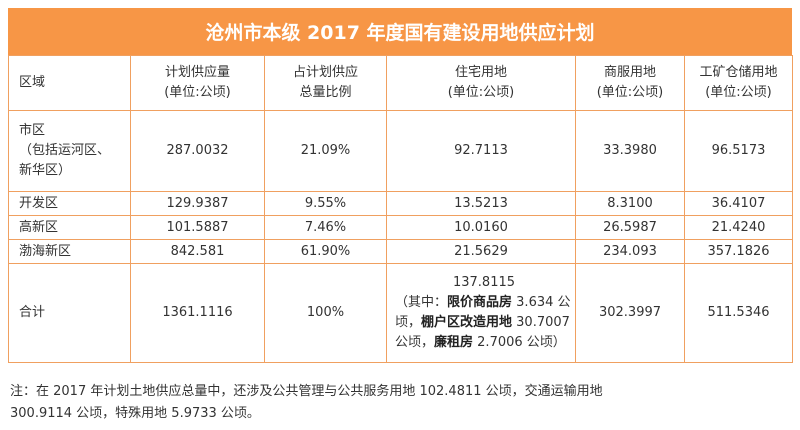  I want to click on table-title: 沧州市本级 2017 年度国有建设用地供应计划, so click(400, 31).